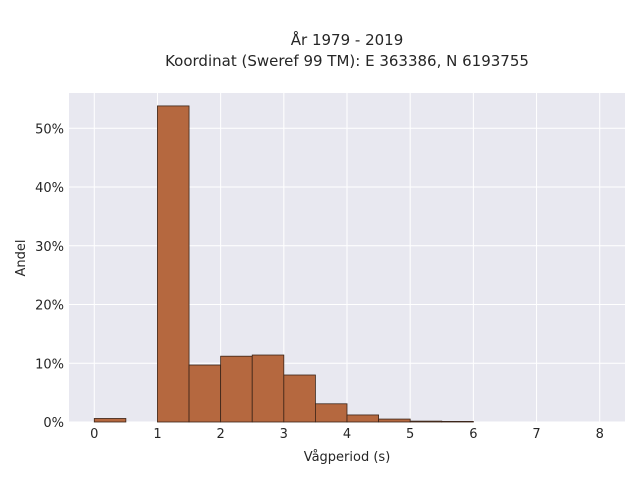 The width and height of the screenshot is (640, 480). Describe the element at coordinates (220, 434) in the screenshot. I see `x-tick-label: 2` at that location.